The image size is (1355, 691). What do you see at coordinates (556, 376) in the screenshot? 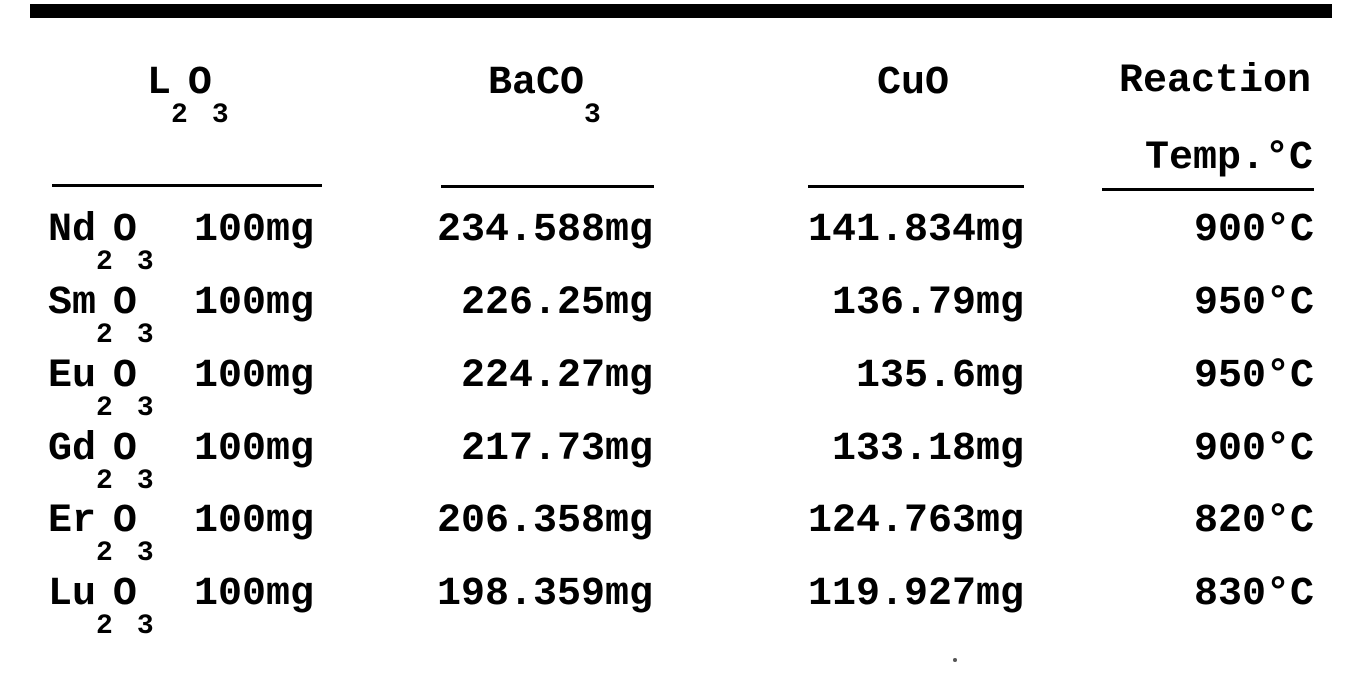
I see `baco3-cell: 224.27mg` at bounding box center [556, 376].